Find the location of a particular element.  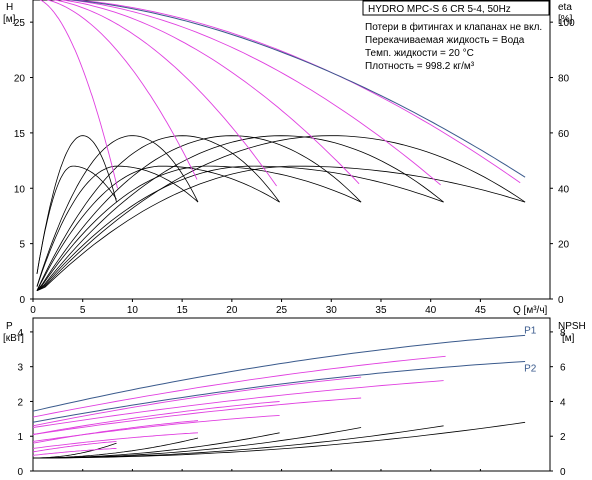

flow-tick-label: 15 is located at coordinates (183, 310).